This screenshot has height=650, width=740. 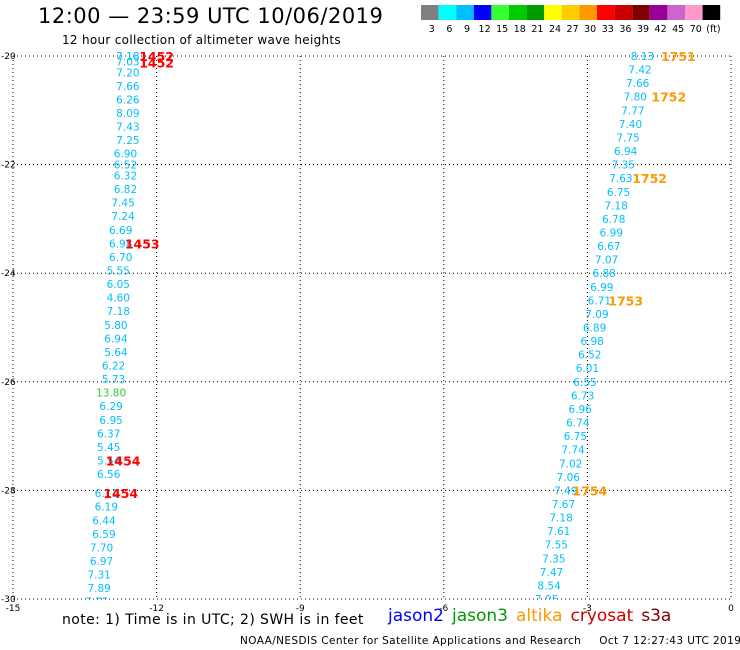 What do you see at coordinates (156, 609) in the screenshot?
I see `x-tick-label: -12` at bounding box center [156, 609].